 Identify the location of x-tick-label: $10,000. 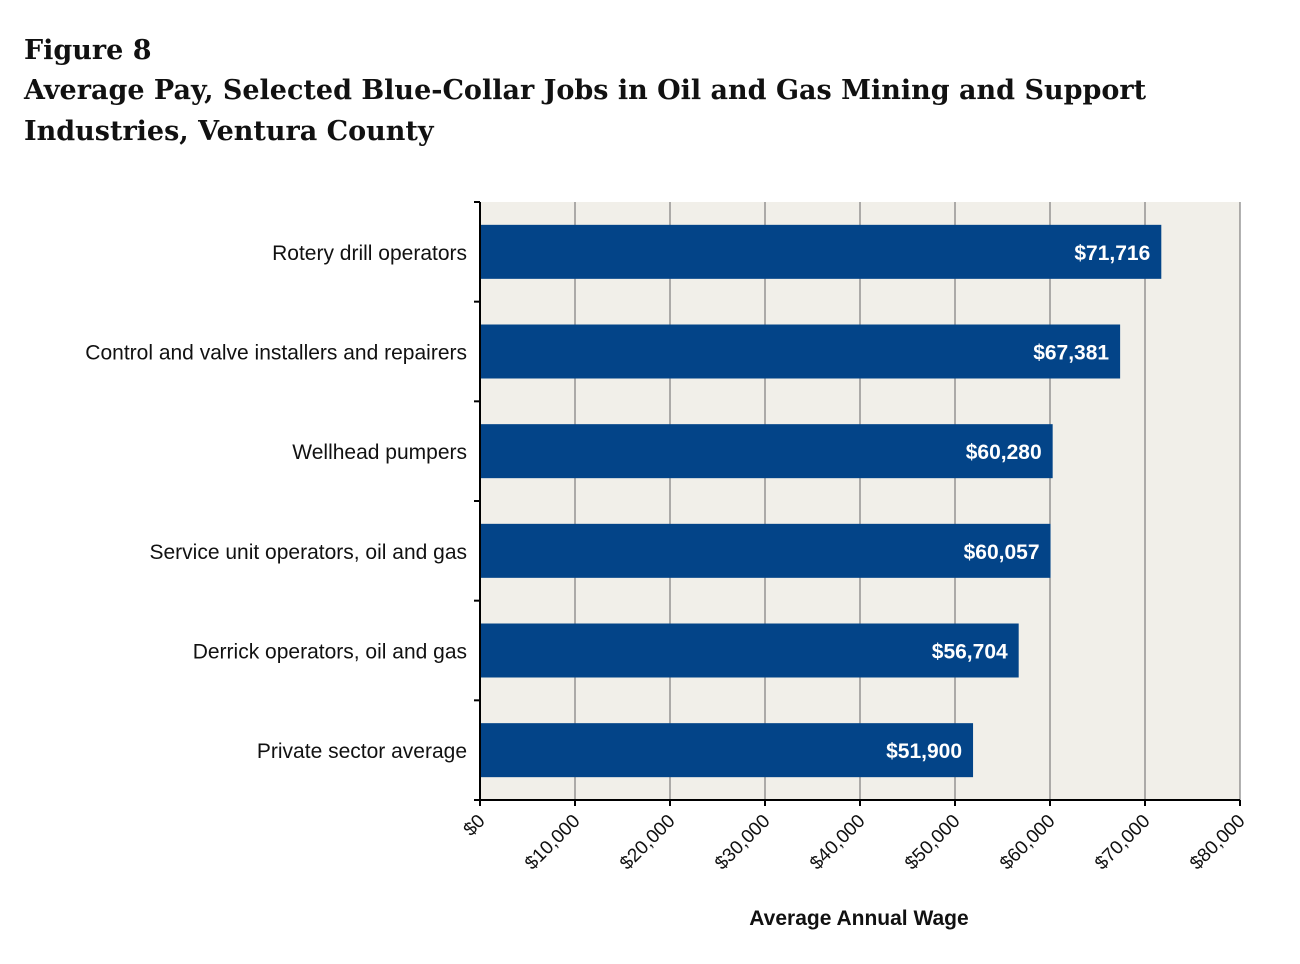
(552, 842).